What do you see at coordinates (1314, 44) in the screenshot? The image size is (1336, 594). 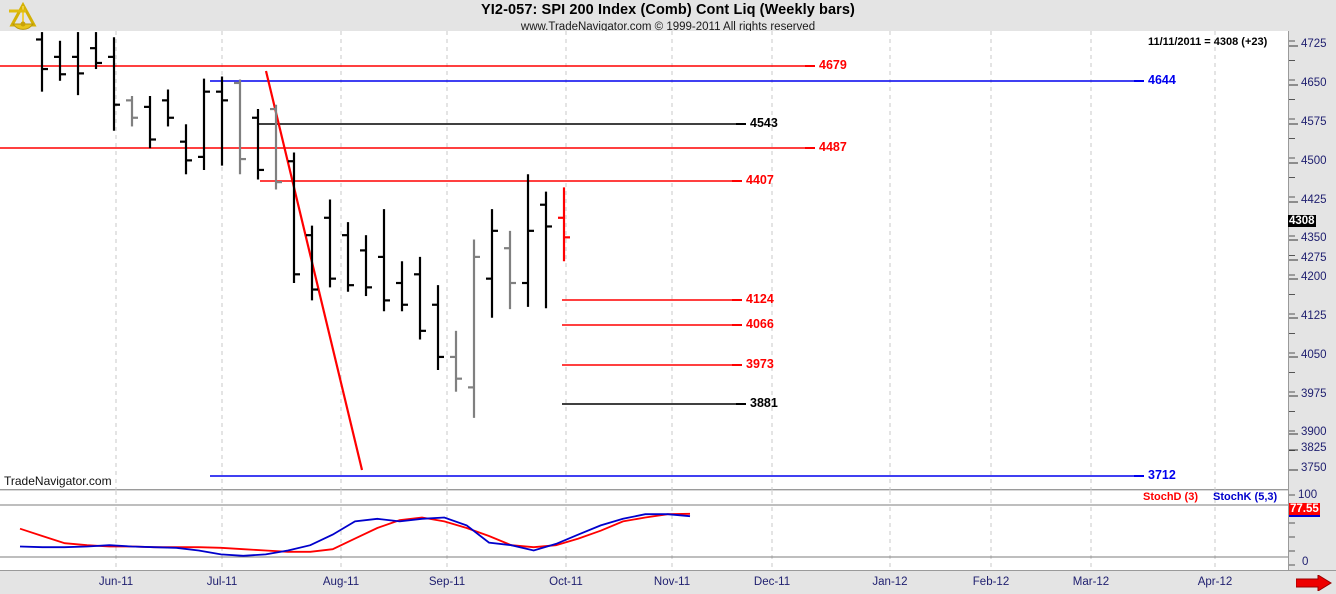 I see `price-axis-tick-4725: 4725` at bounding box center [1314, 44].